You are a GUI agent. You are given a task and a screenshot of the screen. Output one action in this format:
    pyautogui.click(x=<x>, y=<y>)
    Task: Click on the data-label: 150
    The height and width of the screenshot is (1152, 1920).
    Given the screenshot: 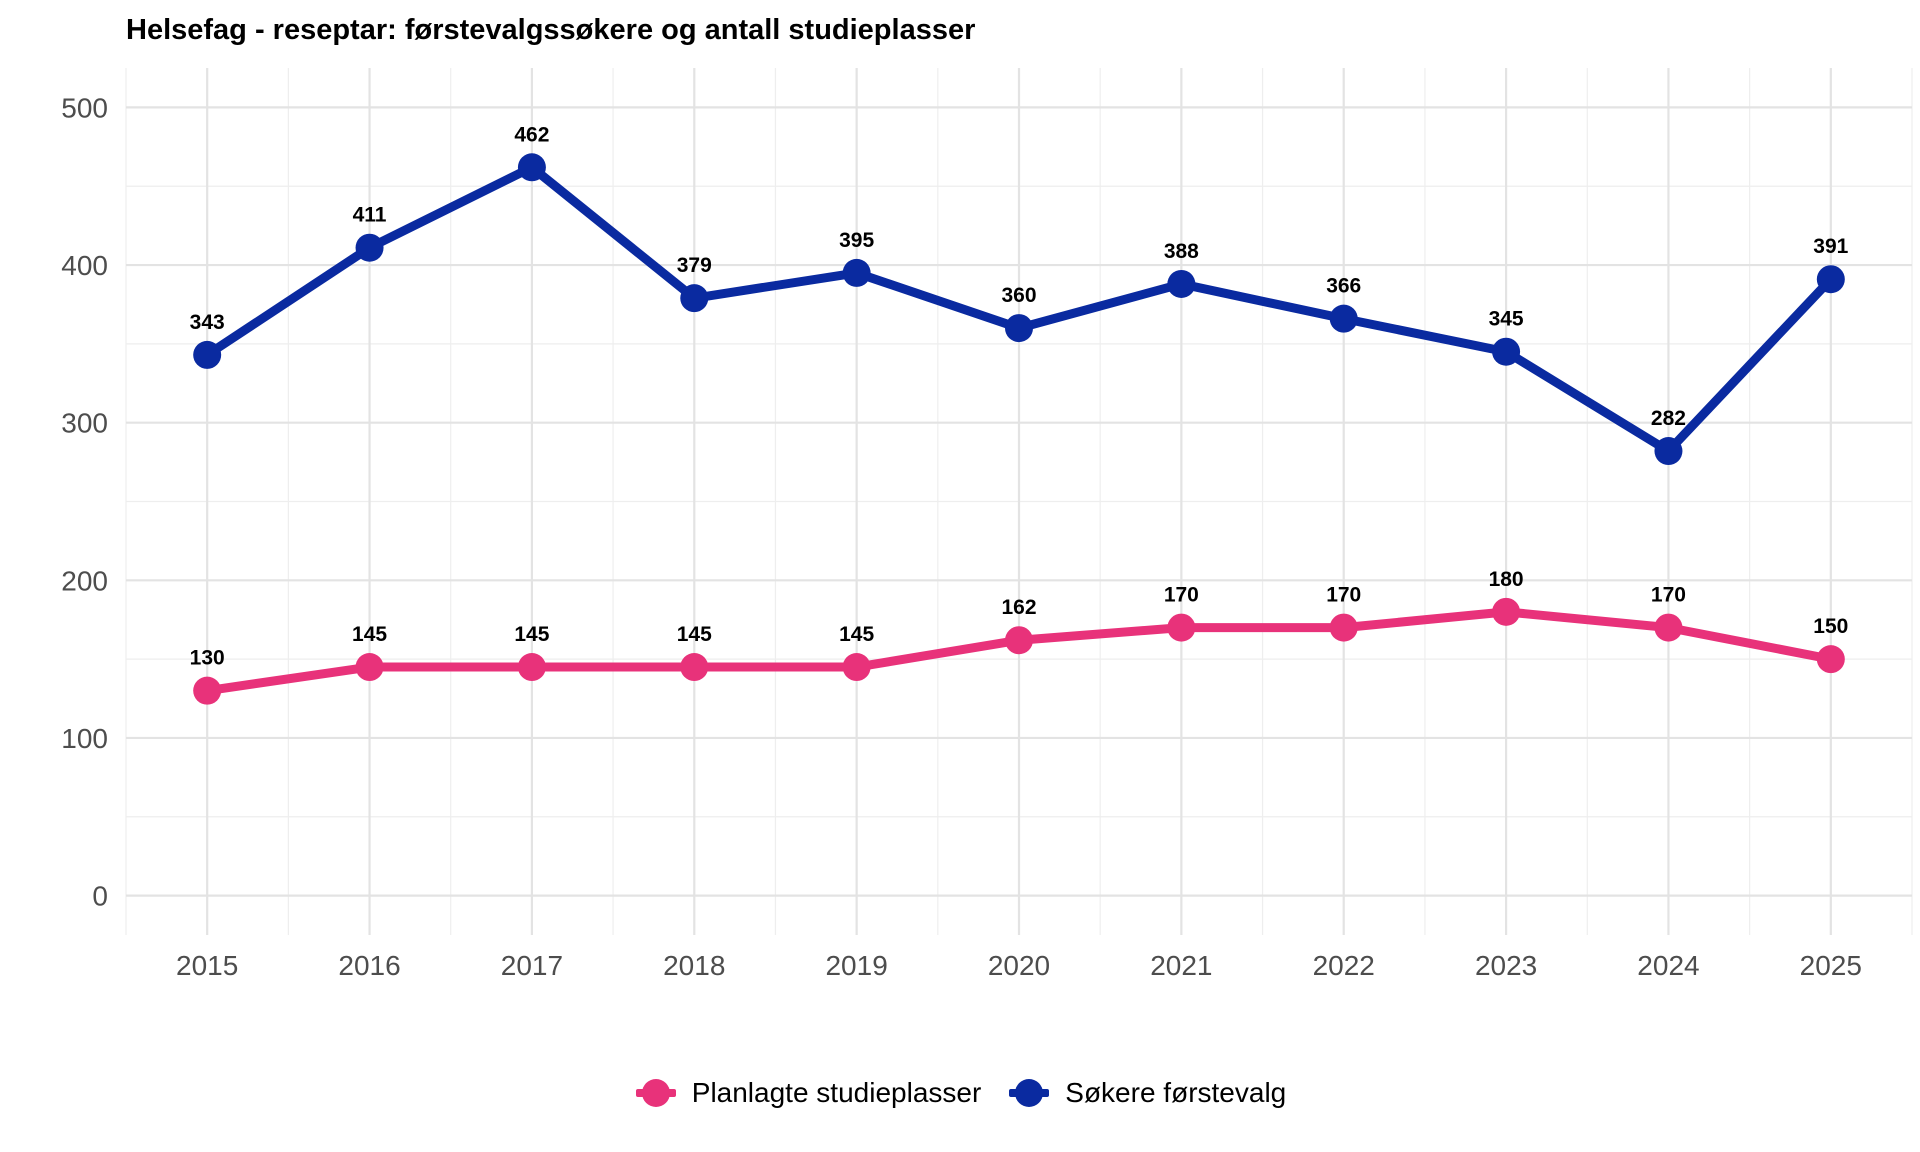 What is the action you would take?
    pyautogui.click(x=1830, y=626)
    